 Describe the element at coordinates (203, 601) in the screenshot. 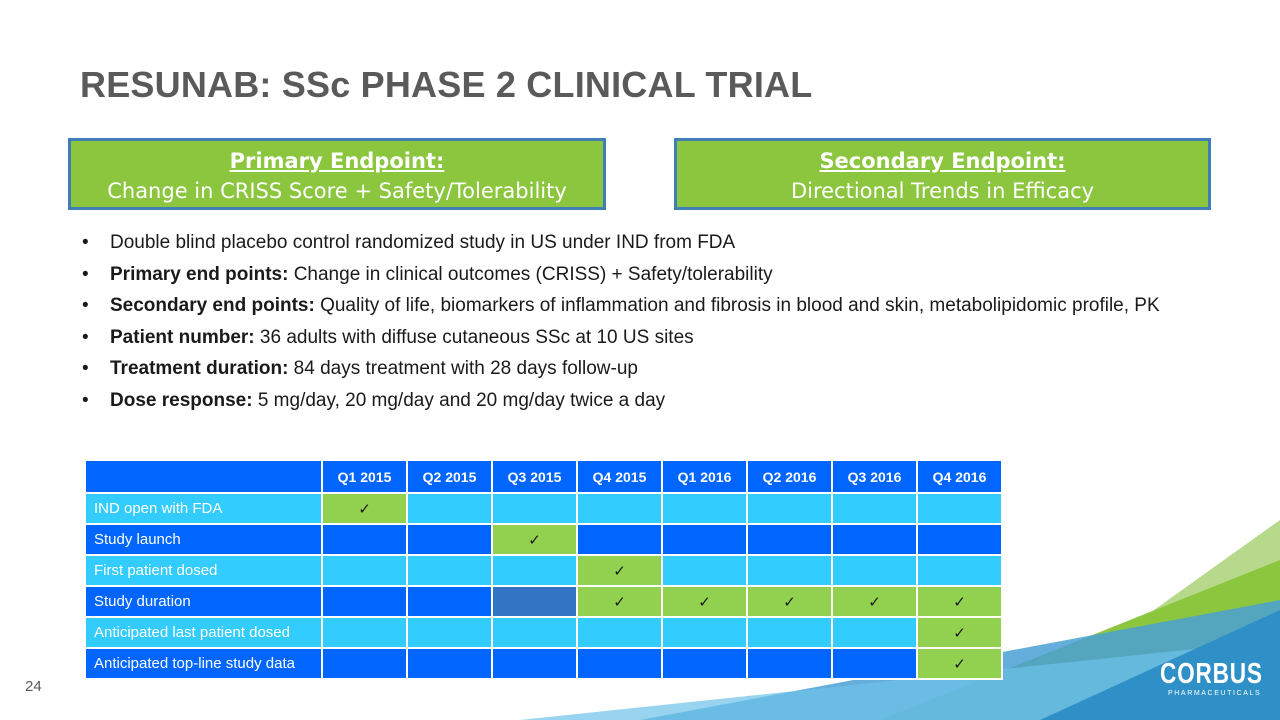

I see `row-label: Study duration` at that location.